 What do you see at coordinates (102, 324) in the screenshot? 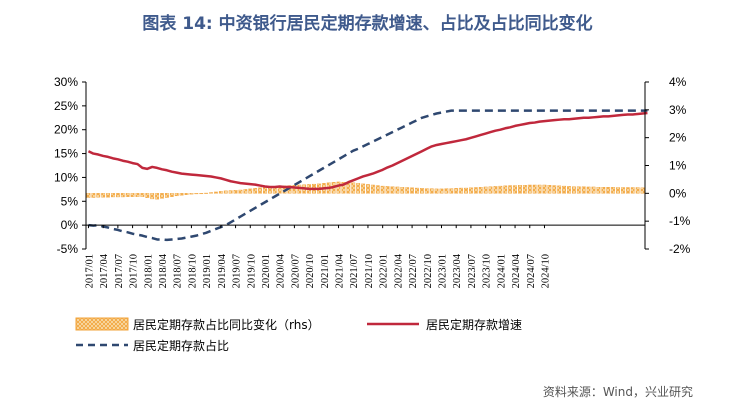
I see `legend-bar-swatch` at bounding box center [102, 324].